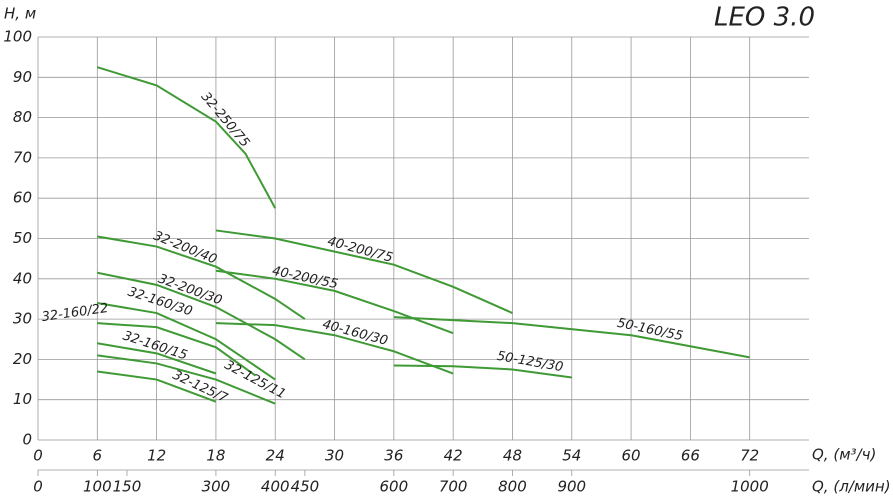 This screenshot has height=500, width=893. What do you see at coordinates (394, 487) in the screenshot?
I see `x2-tick-label: 600` at bounding box center [394, 487].